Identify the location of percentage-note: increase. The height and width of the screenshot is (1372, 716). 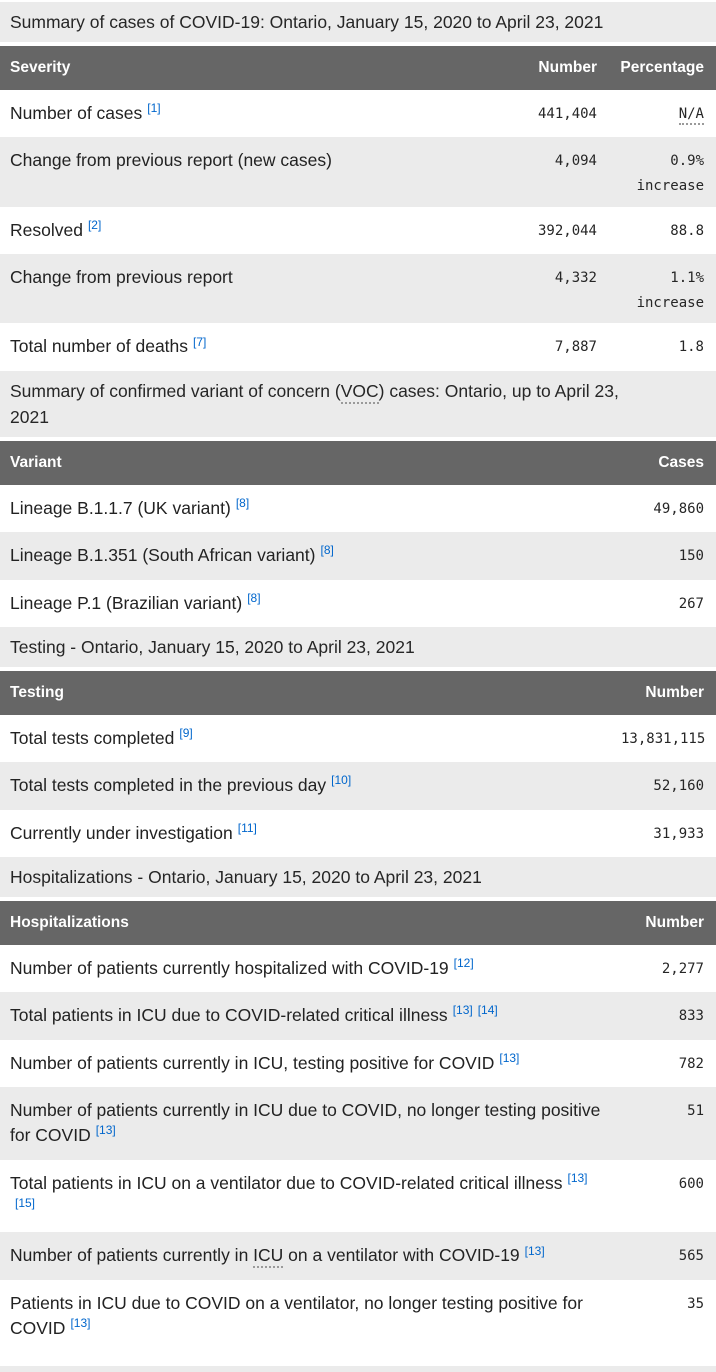
(670, 186).